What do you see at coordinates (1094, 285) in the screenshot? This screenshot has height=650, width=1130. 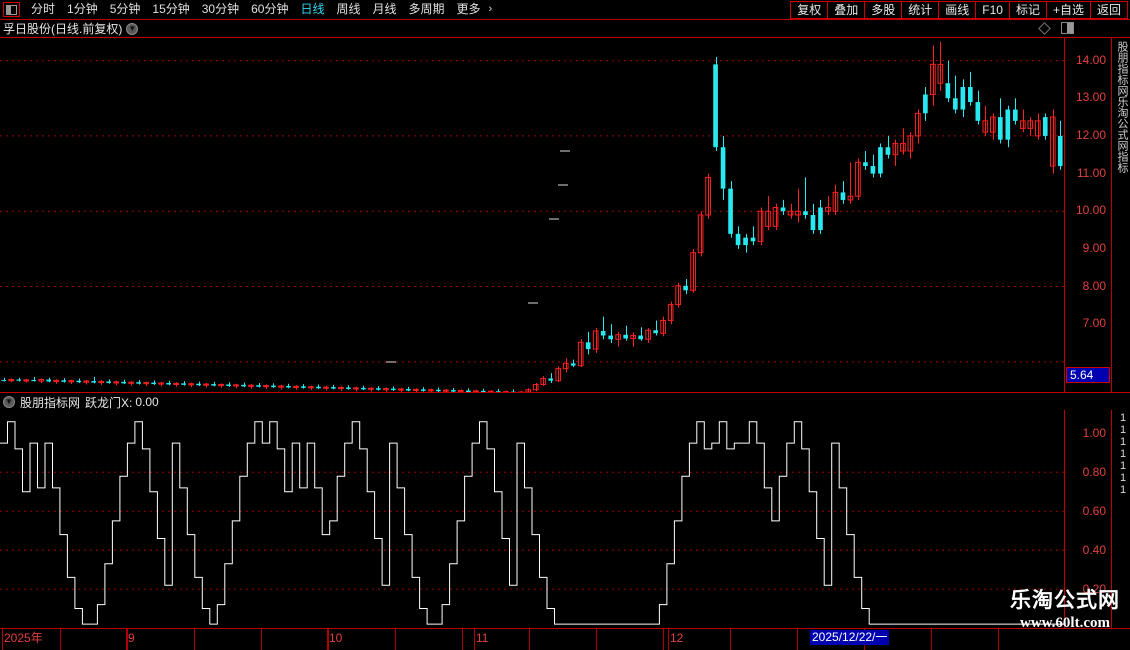 I see `price-tick-8.00: 8.00` at bounding box center [1094, 285].